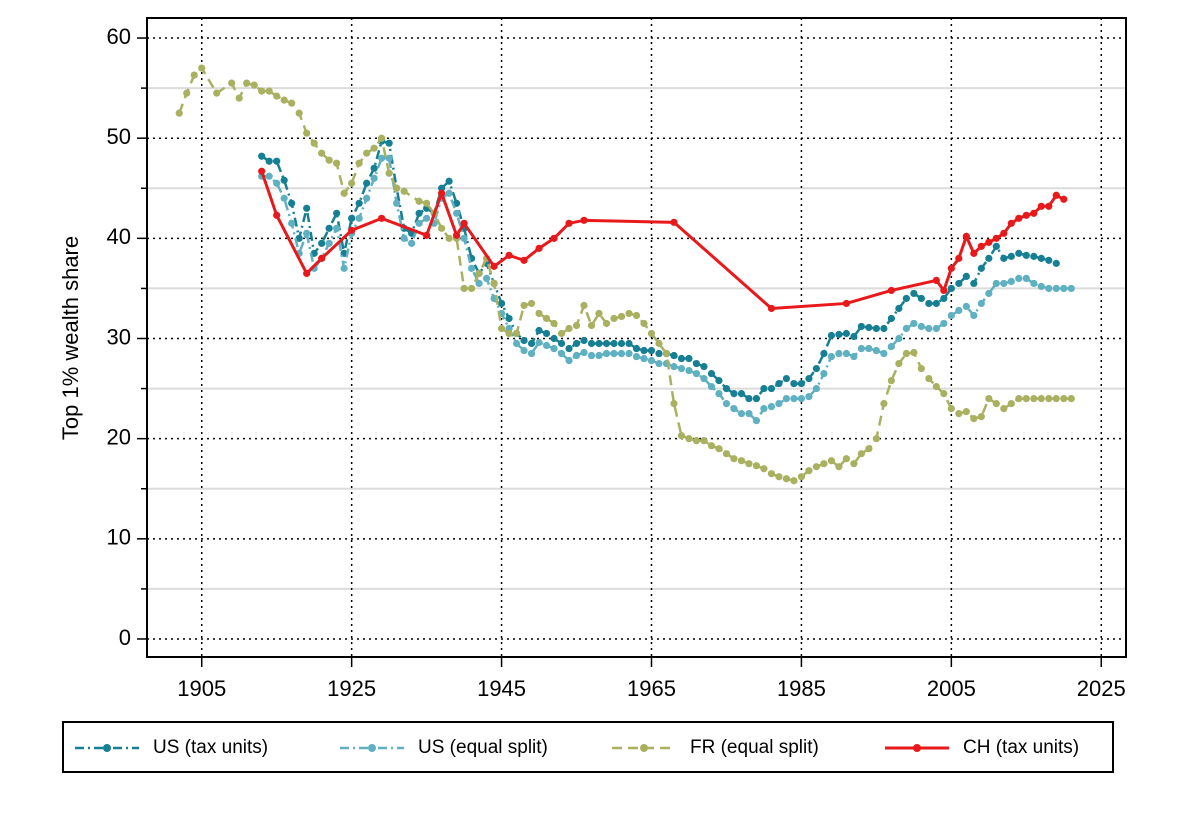  I want to click on legend-label: US (tax units), so click(210, 747).